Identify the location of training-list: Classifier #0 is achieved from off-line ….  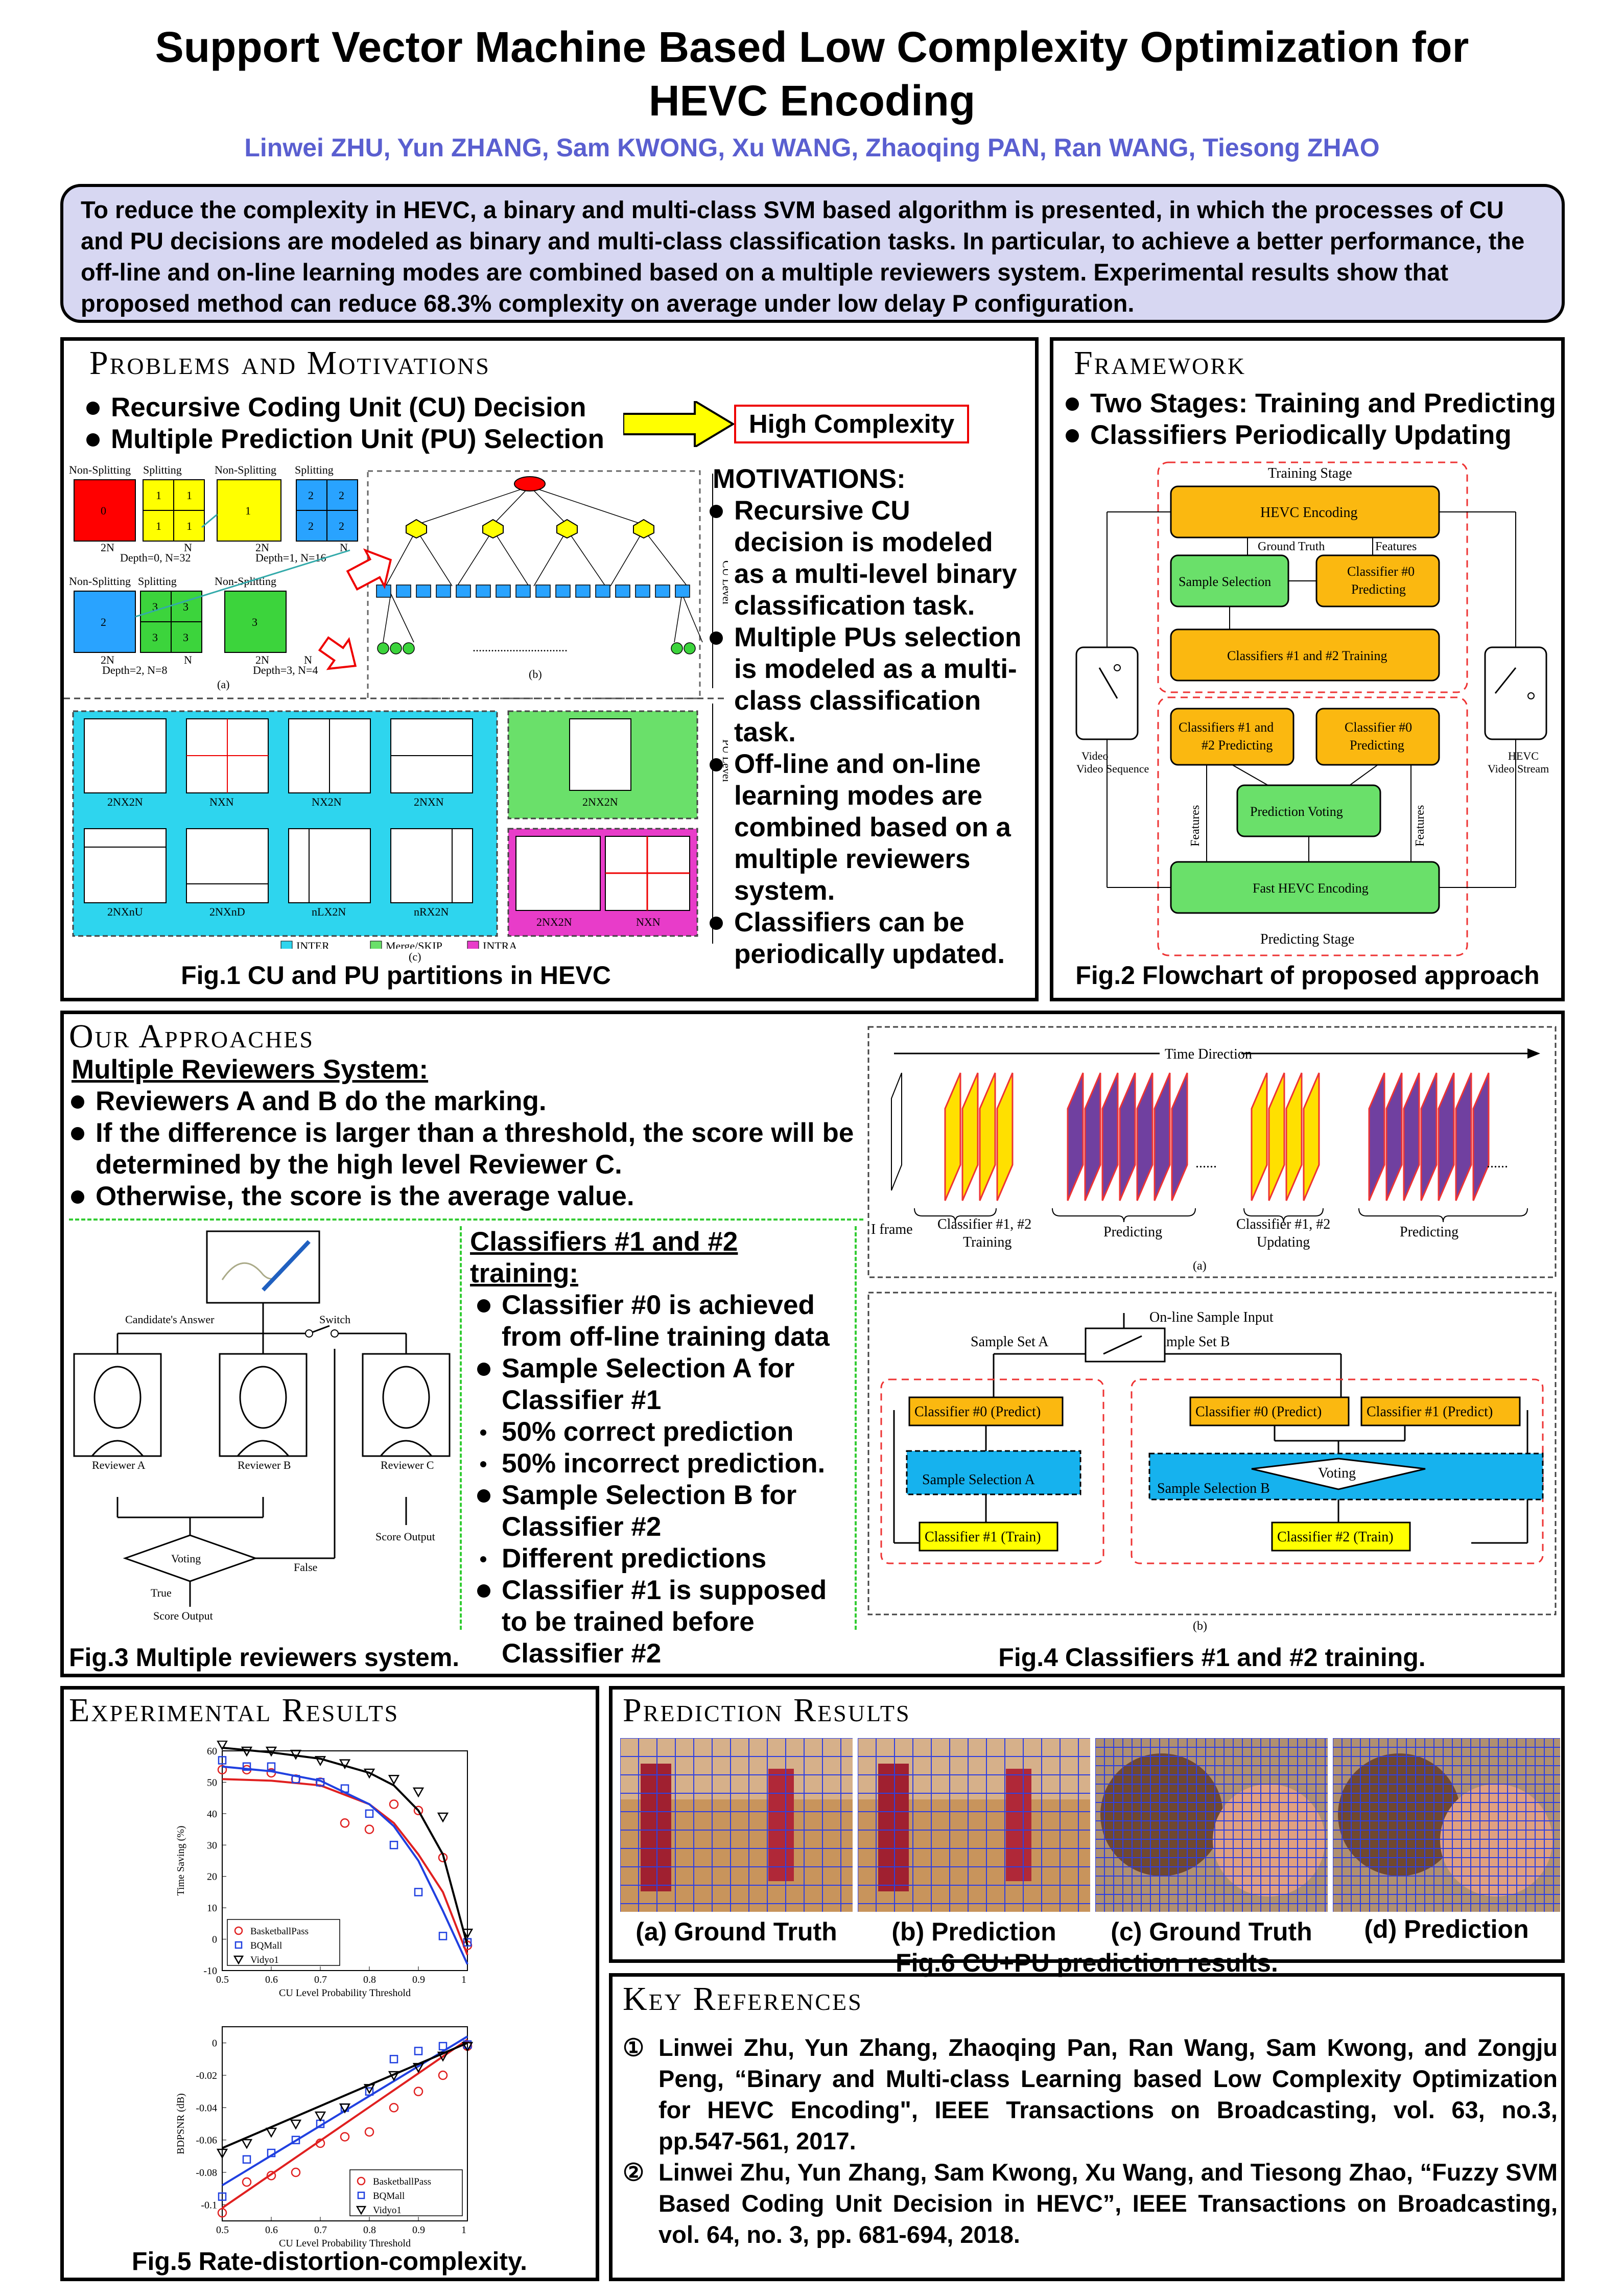
(661, 1480).